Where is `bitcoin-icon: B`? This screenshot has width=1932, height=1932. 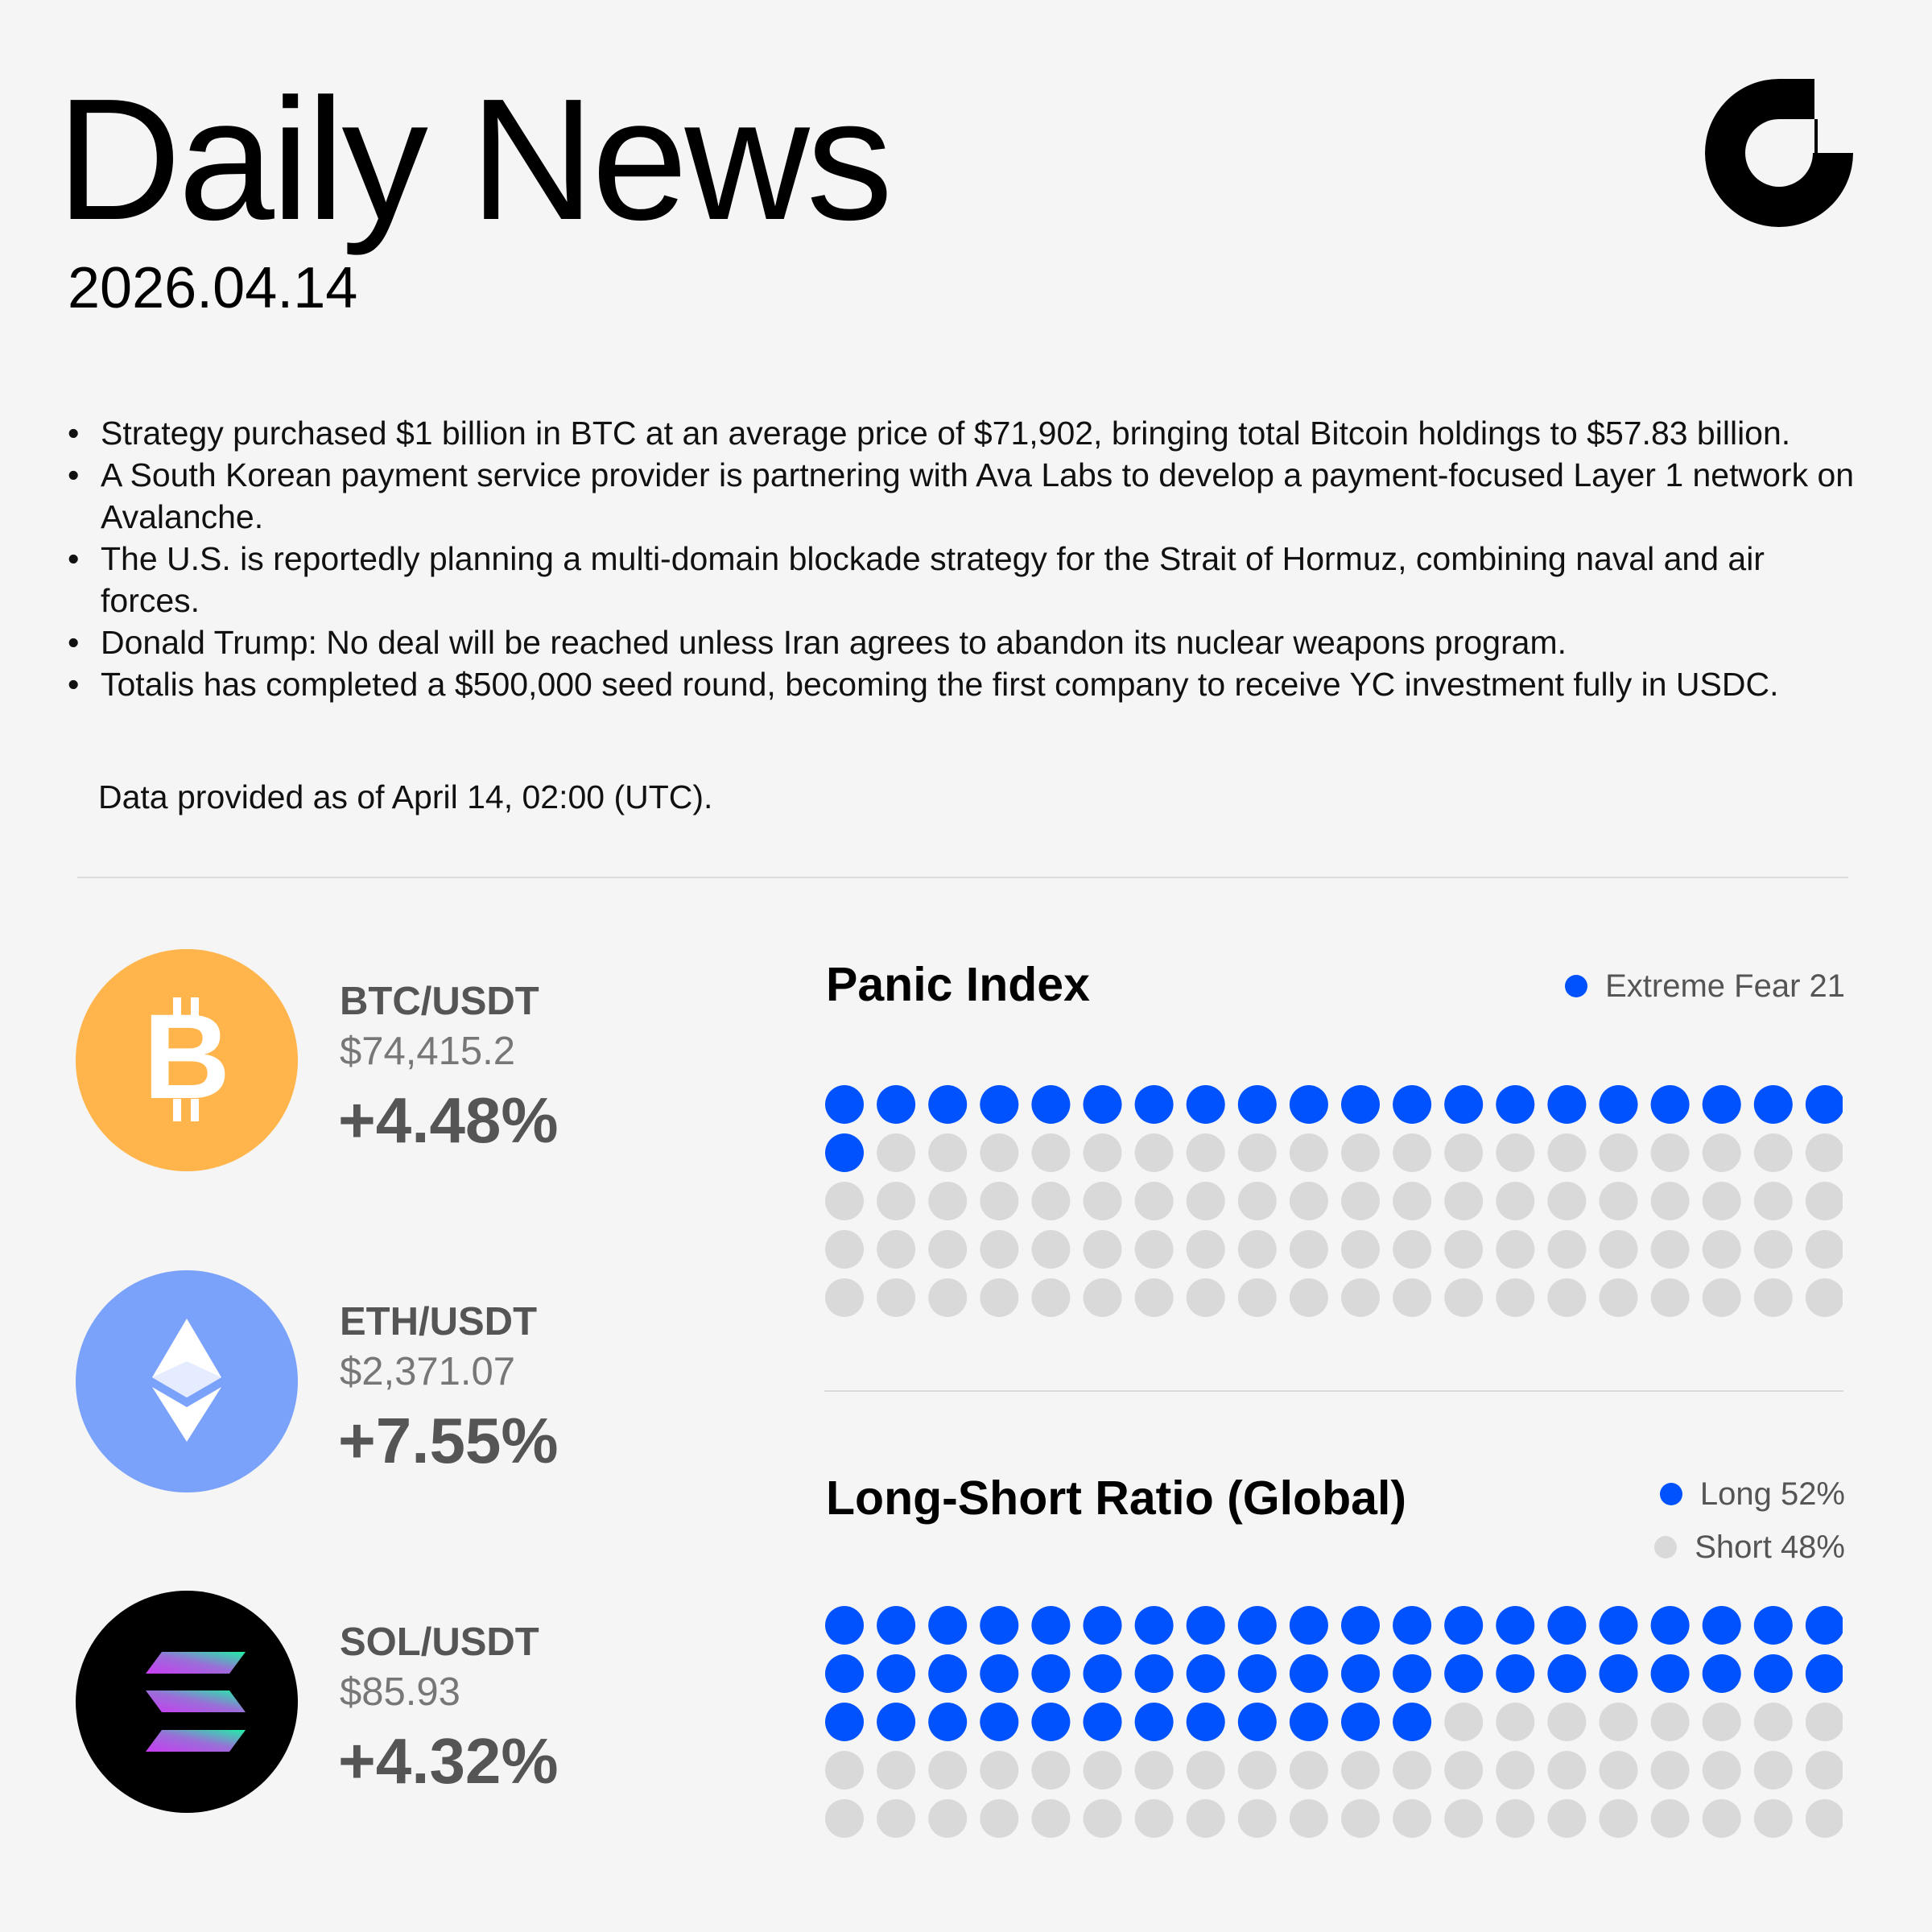
bitcoin-icon: B is located at coordinates (187, 1060).